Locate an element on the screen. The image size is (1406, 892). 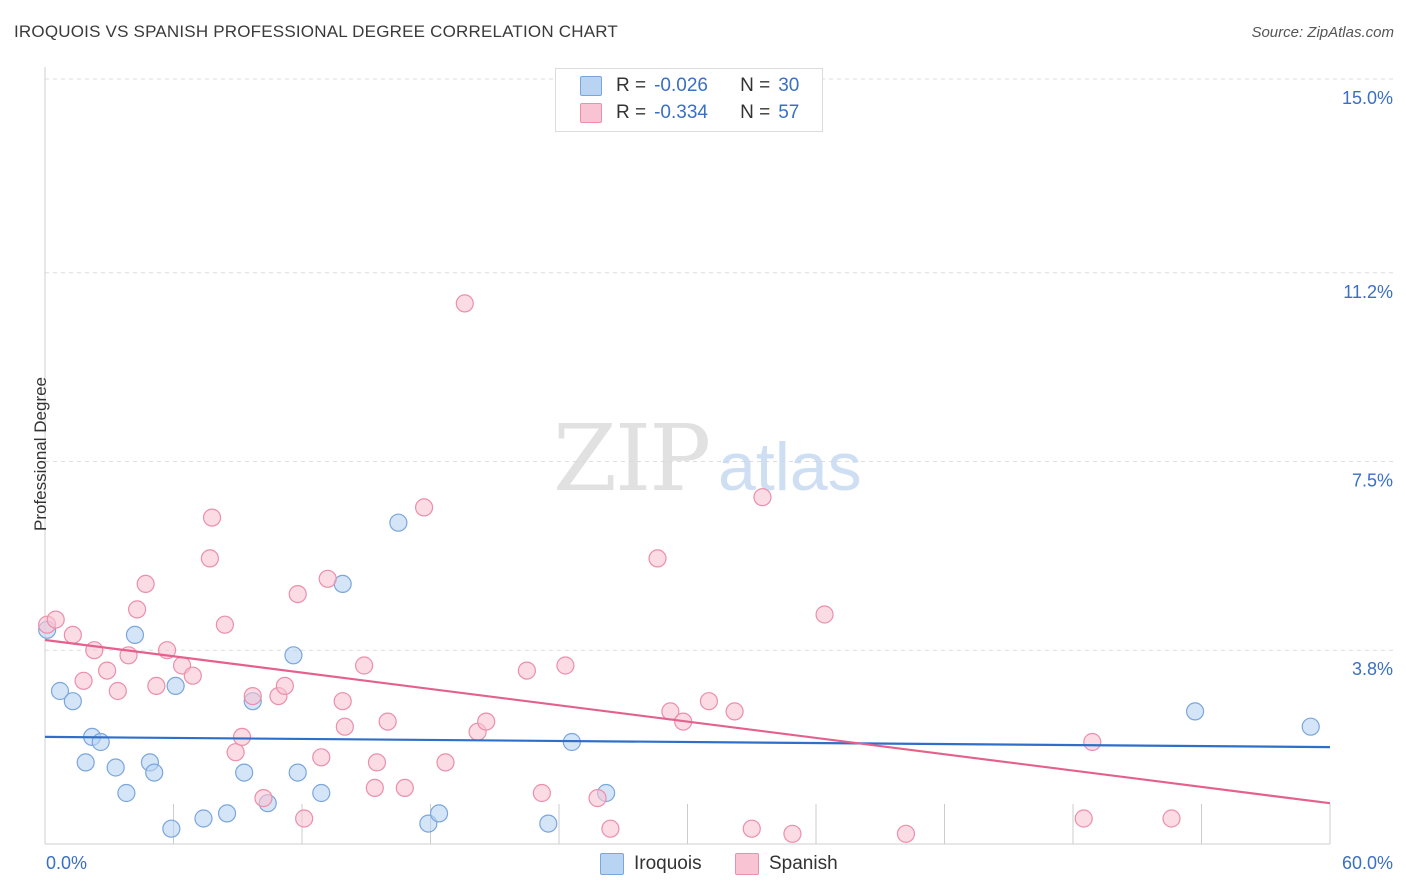
spanish-r-label: R = is located at coordinates (631, 112).